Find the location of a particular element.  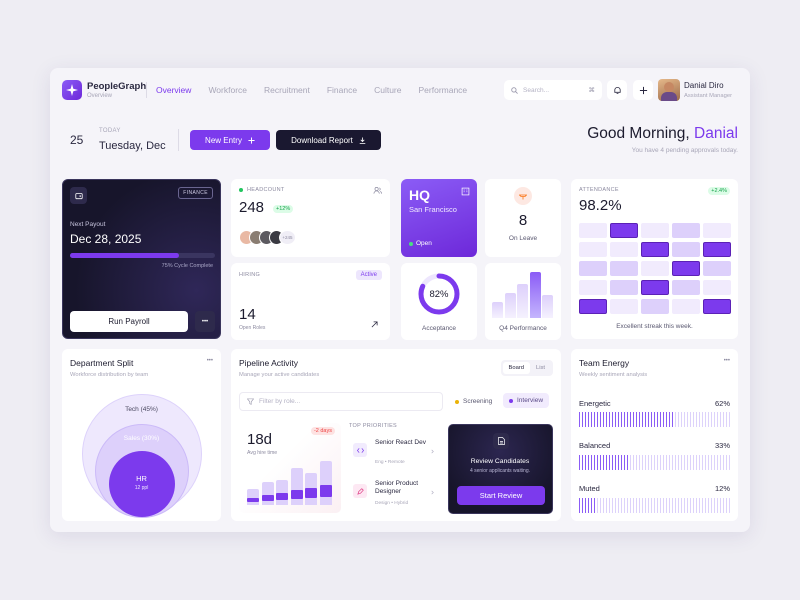

board-view-button: Board is located at coordinates (516, 368).